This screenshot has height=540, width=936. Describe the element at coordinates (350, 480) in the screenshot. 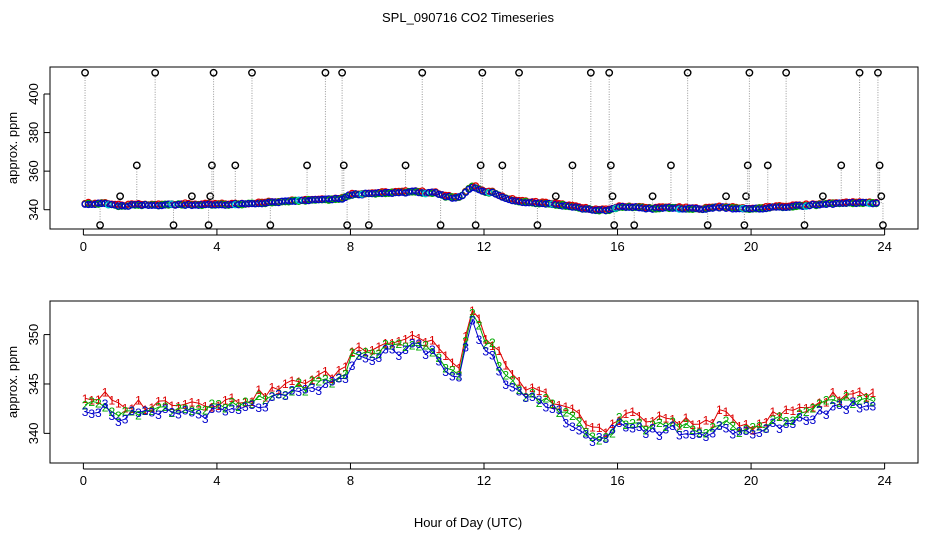

I see `bottom-x-tick-label: 8` at that location.